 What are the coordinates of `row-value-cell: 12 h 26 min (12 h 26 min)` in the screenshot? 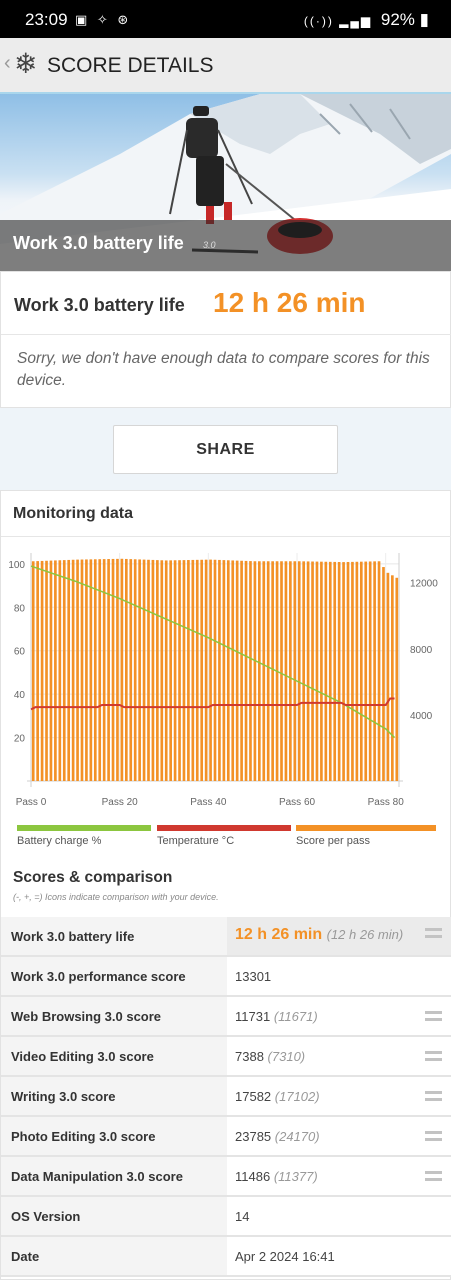 It's located at (339, 936).